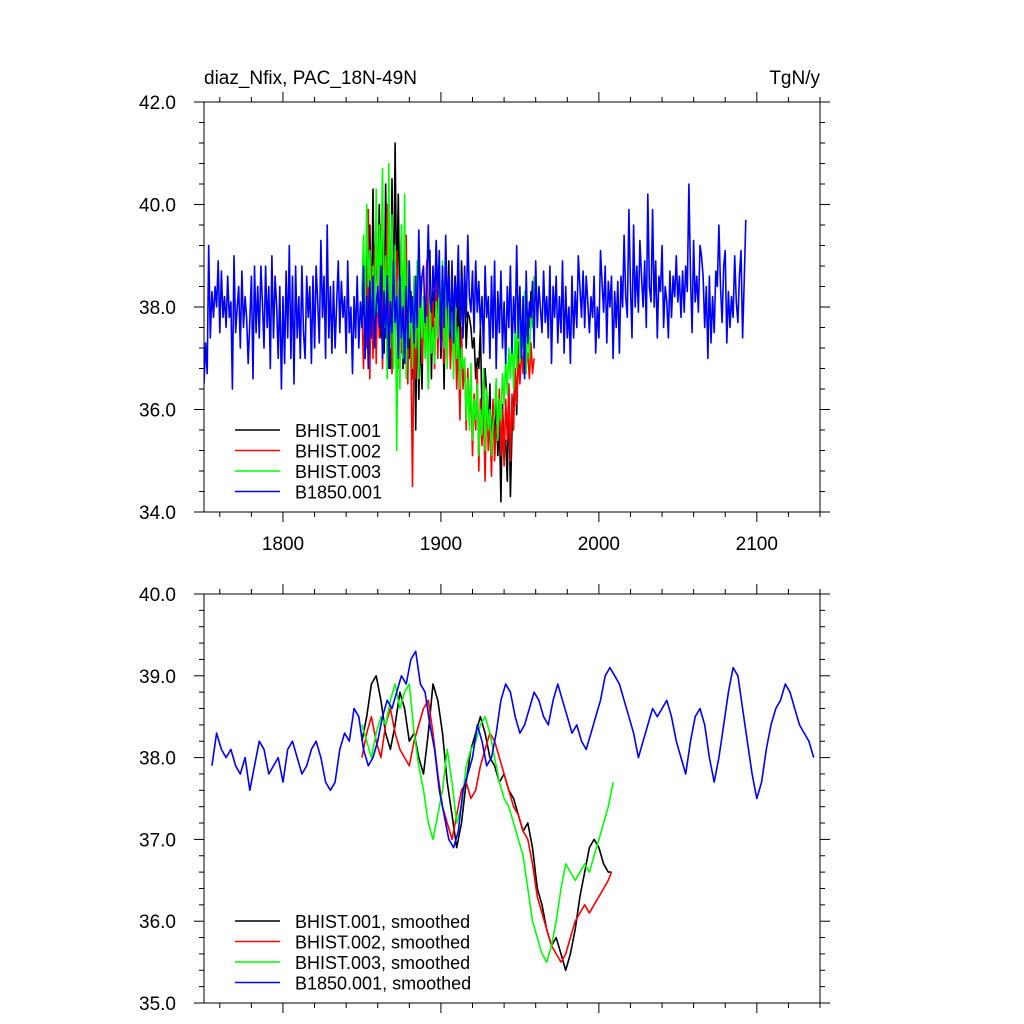 Image resolution: width=1024 pixels, height=1024 pixels. What do you see at coordinates (338, 472) in the screenshot?
I see `legend-label: BHIST.003` at bounding box center [338, 472].